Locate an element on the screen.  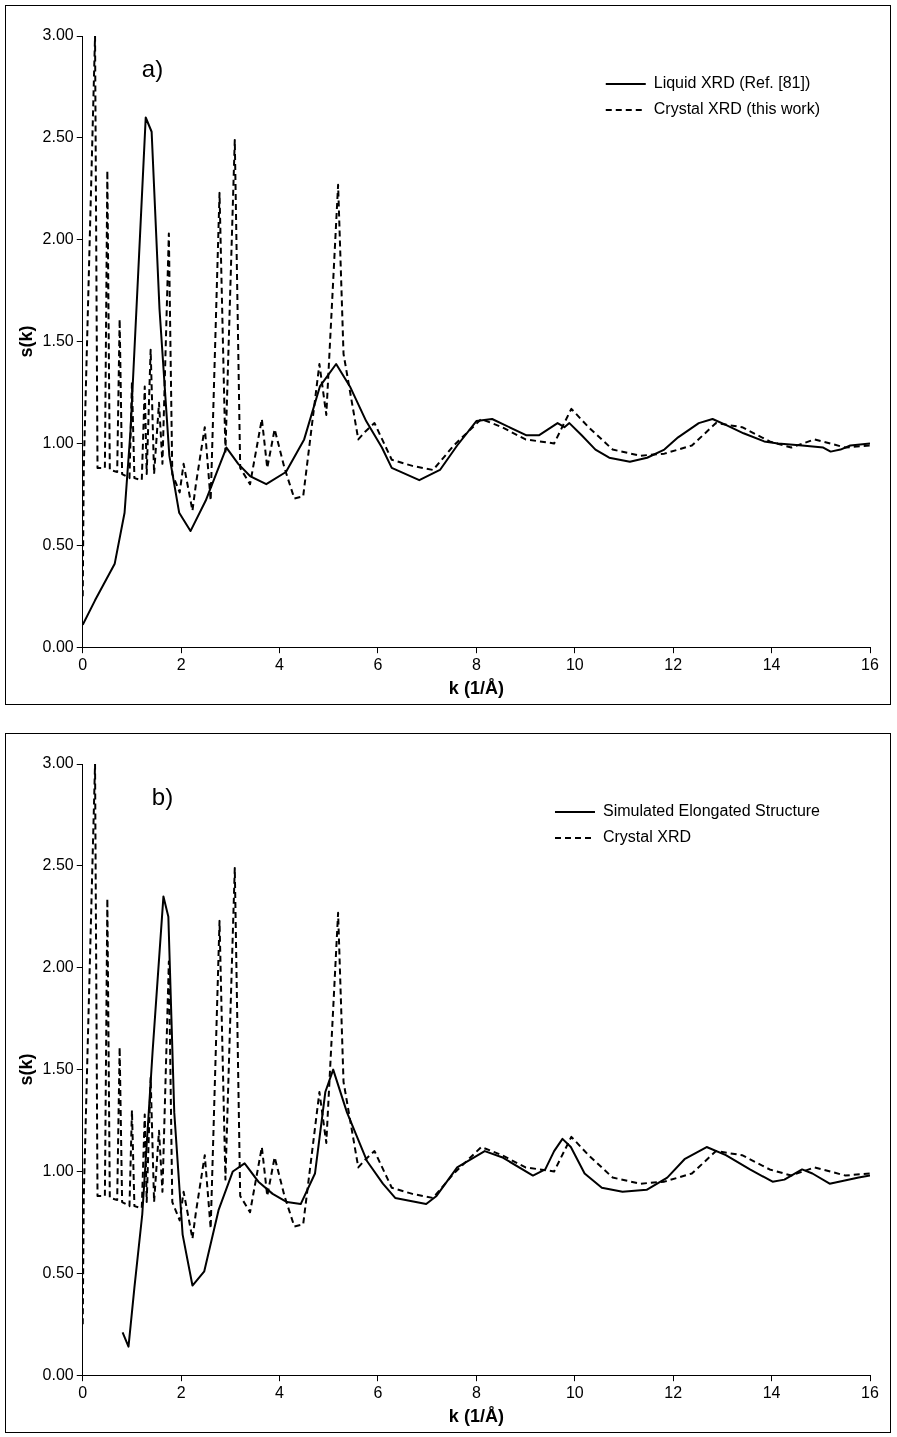
legend-label: Liquid XRD (Ref. [81]) is located at coordinates (732, 83).